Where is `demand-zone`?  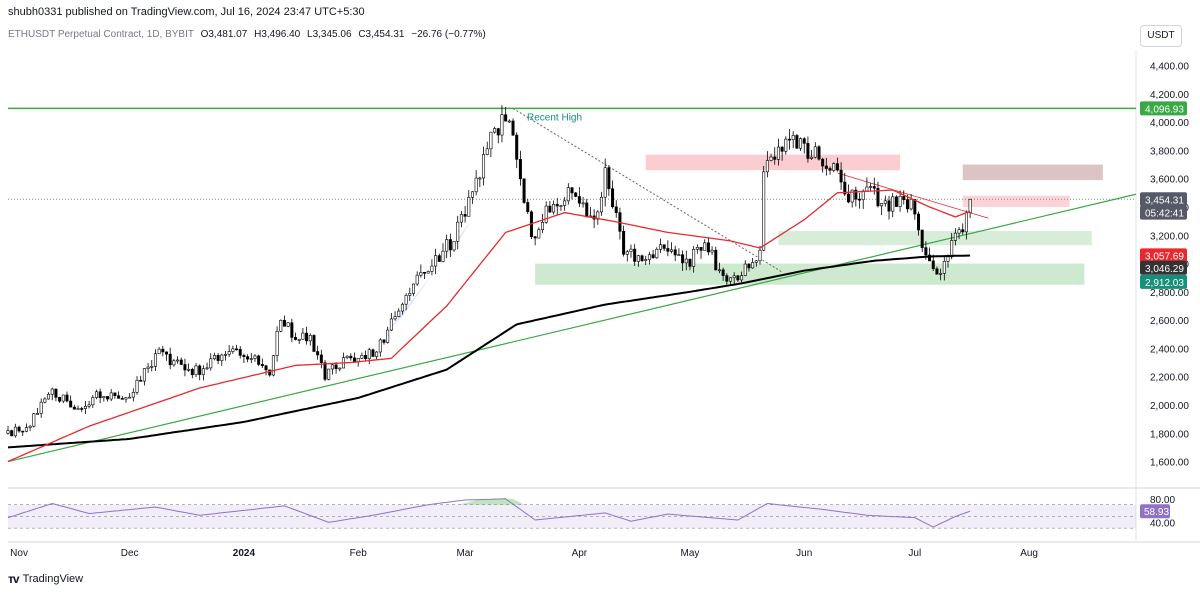
demand-zone is located at coordinates (935, 238).